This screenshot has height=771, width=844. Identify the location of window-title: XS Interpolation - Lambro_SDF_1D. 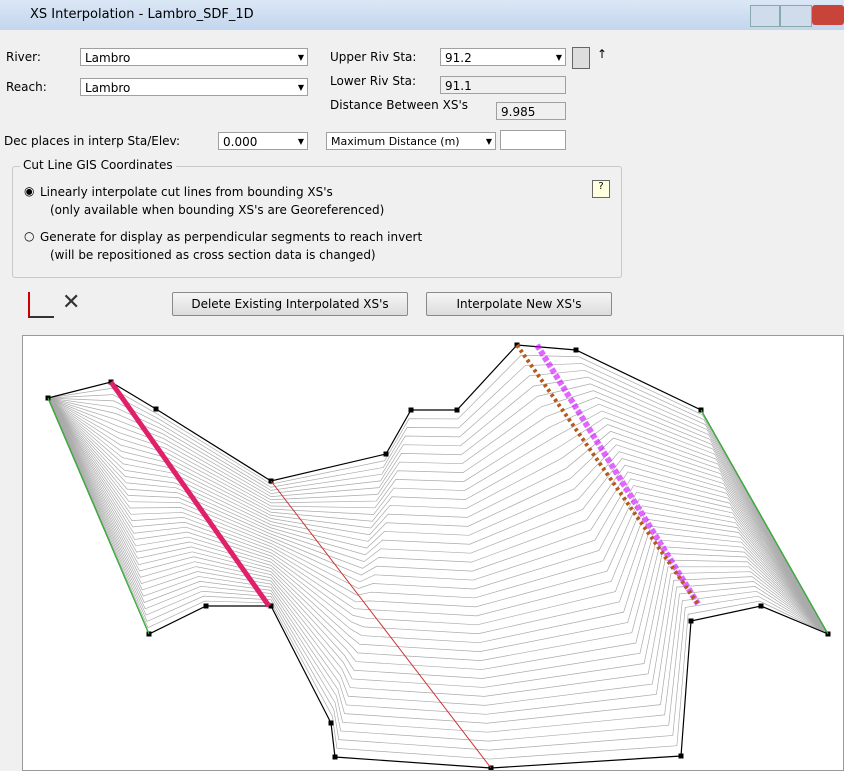
(142, 14).